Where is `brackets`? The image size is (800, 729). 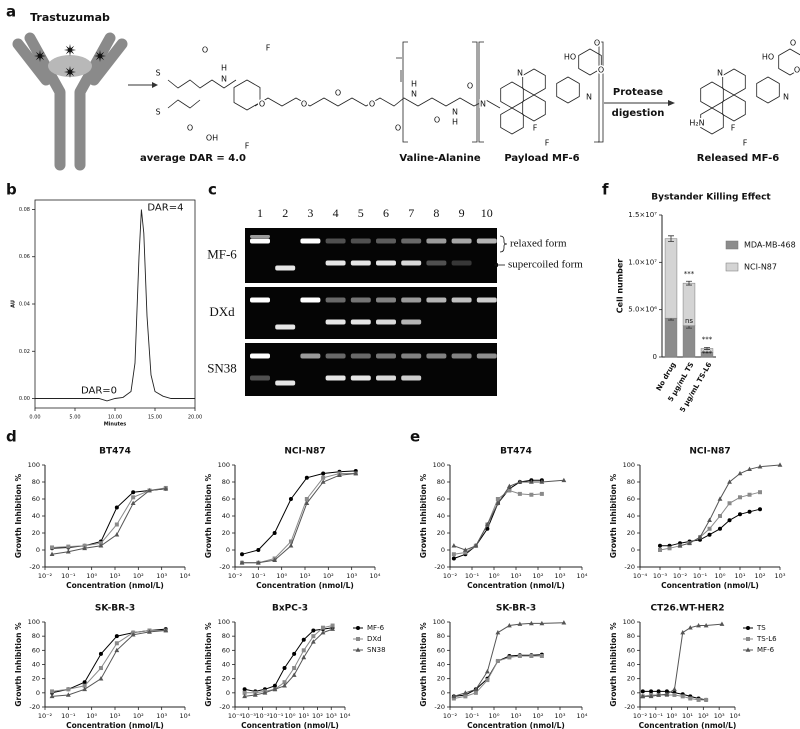
brackets is located at coordinates (503, 92).